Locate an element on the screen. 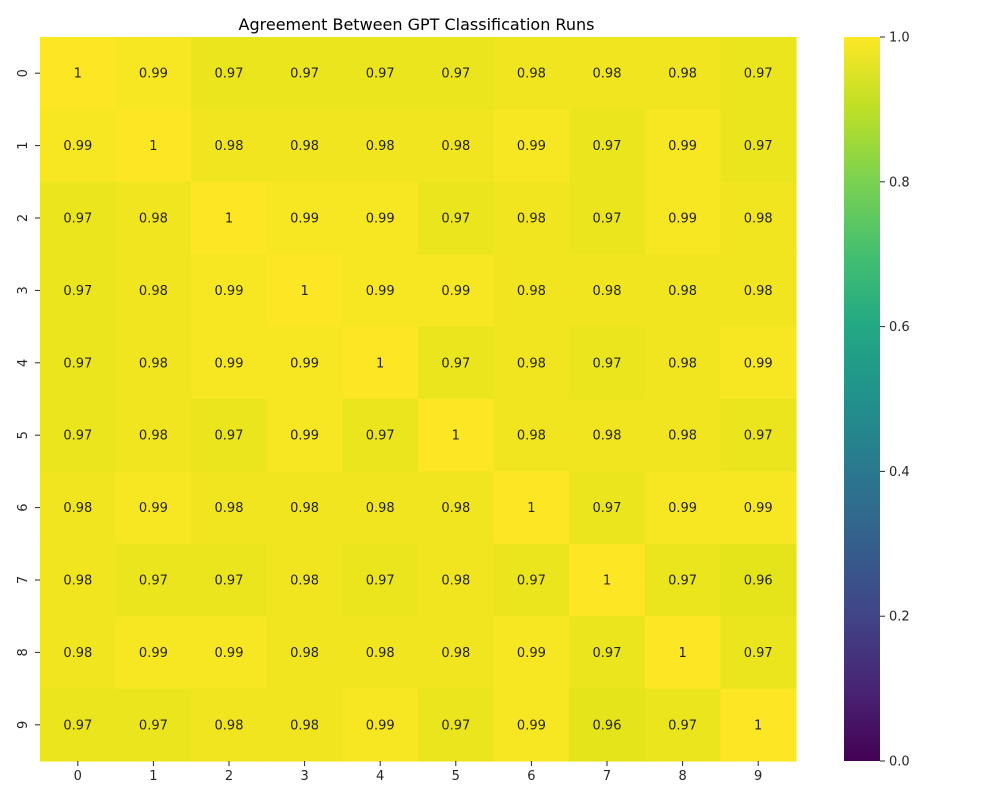 The image size is (1000, 800). cell-label-2-3: 0.99 is located at coordinates (304, 219).